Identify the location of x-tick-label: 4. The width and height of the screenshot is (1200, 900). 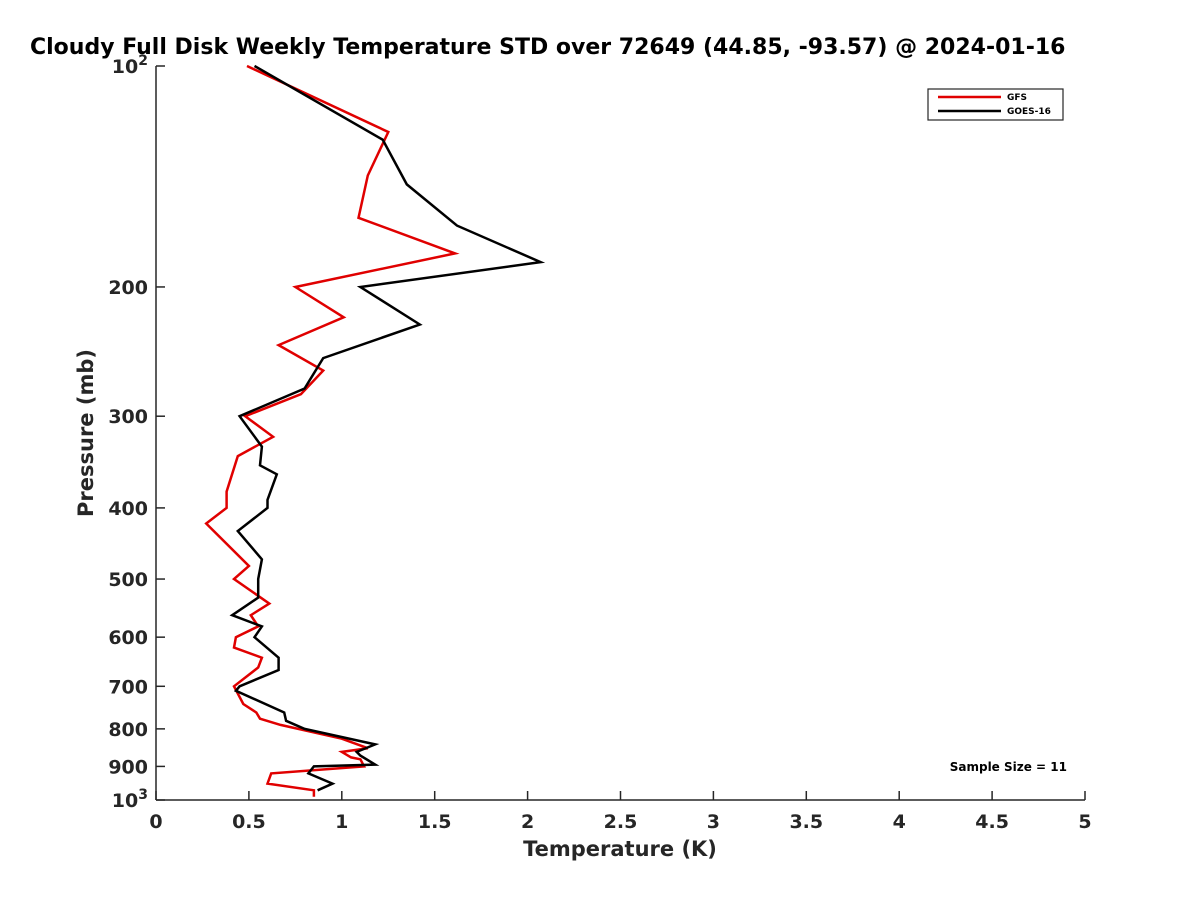
(899, 822).